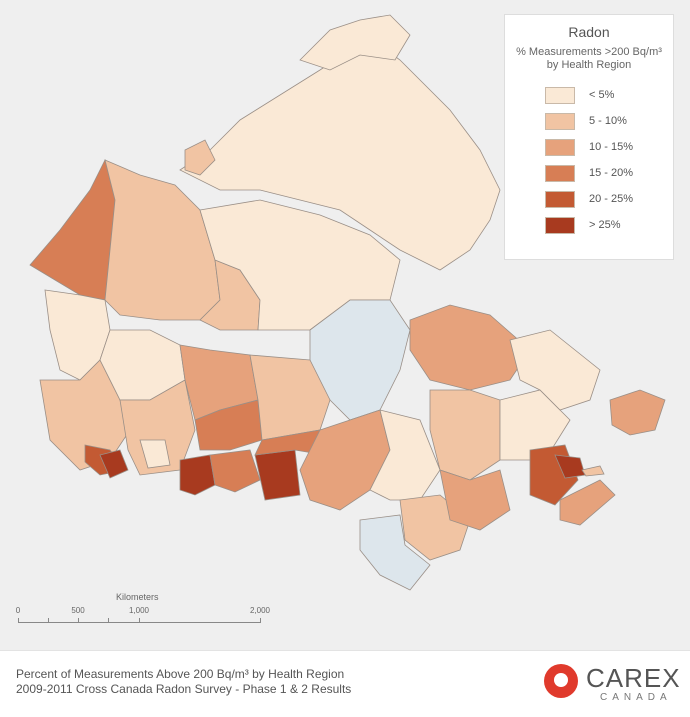 The height and width of the screenshot is (717, 690). I want to click on region-banks-island, so click(200, 157).